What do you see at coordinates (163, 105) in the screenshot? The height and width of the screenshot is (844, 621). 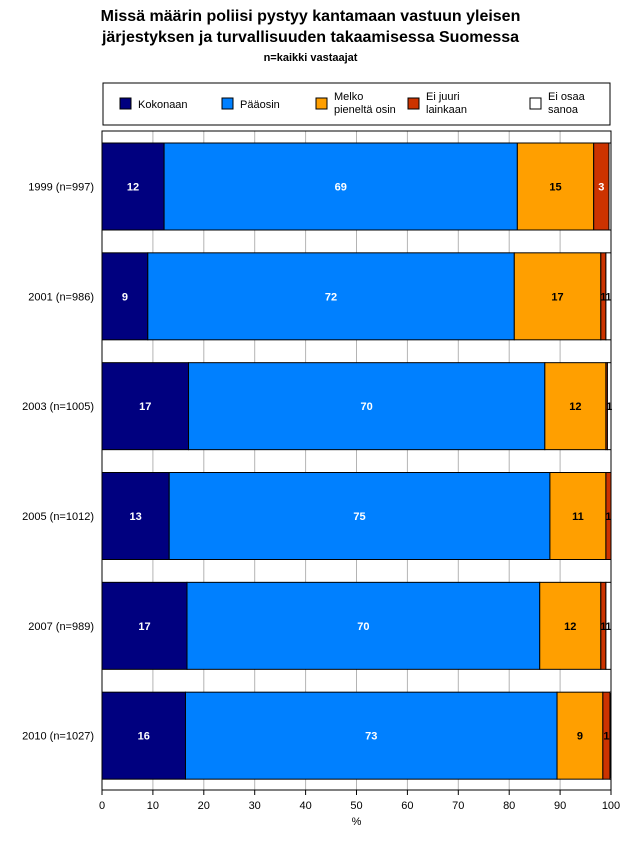 I see `legend-label-kokonaan: Kokonaan` at bounding box center [163, 105].